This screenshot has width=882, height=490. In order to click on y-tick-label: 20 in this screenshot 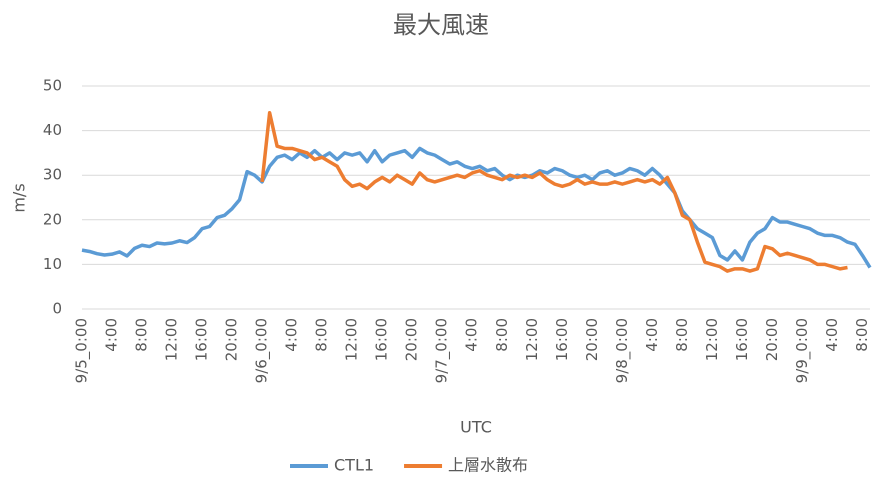, I will do `click(52, 219)`.